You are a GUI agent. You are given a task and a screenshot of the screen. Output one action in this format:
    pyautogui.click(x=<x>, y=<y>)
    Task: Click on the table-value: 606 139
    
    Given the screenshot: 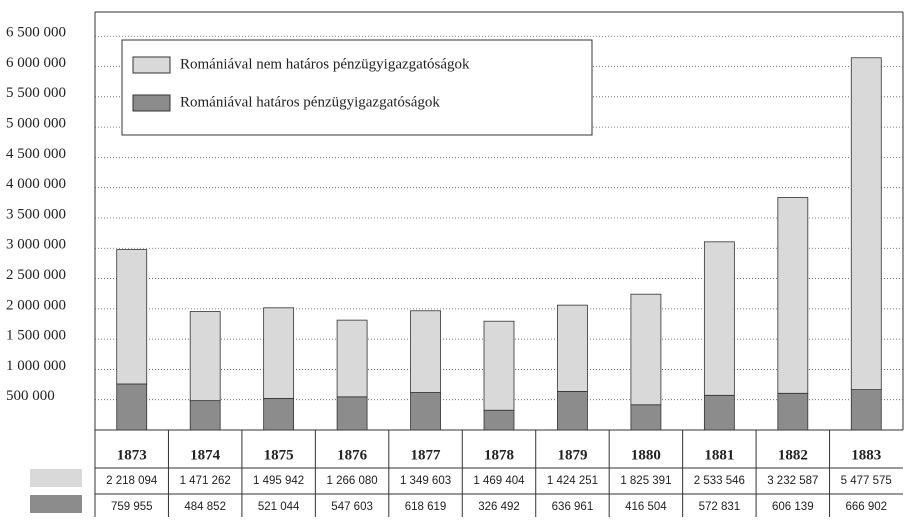 What is the action you would take?
    pyautogui.click(x=793, y=507)
    